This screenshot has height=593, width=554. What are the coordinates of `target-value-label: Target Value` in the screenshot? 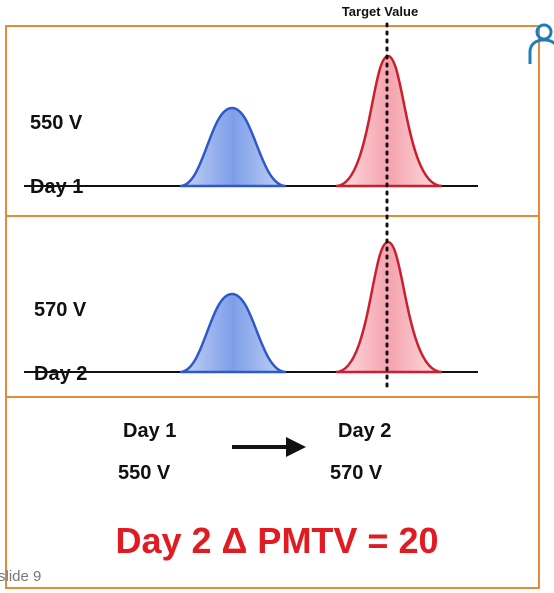 It's located at (380, 11).